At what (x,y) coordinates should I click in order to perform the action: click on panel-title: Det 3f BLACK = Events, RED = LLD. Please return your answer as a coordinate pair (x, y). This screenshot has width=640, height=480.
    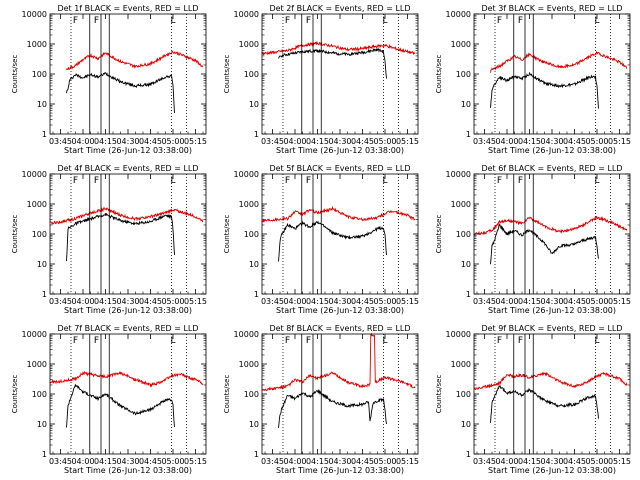
    Looking at the image, I should click on (551, 8).